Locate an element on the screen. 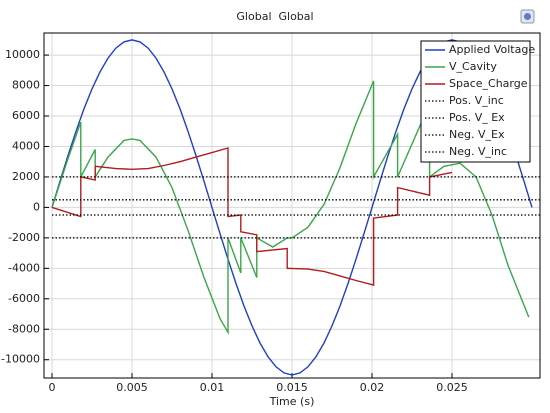 The image size is (550, 413). y-tick-label: -8000 is located at coordinates (24, 328).